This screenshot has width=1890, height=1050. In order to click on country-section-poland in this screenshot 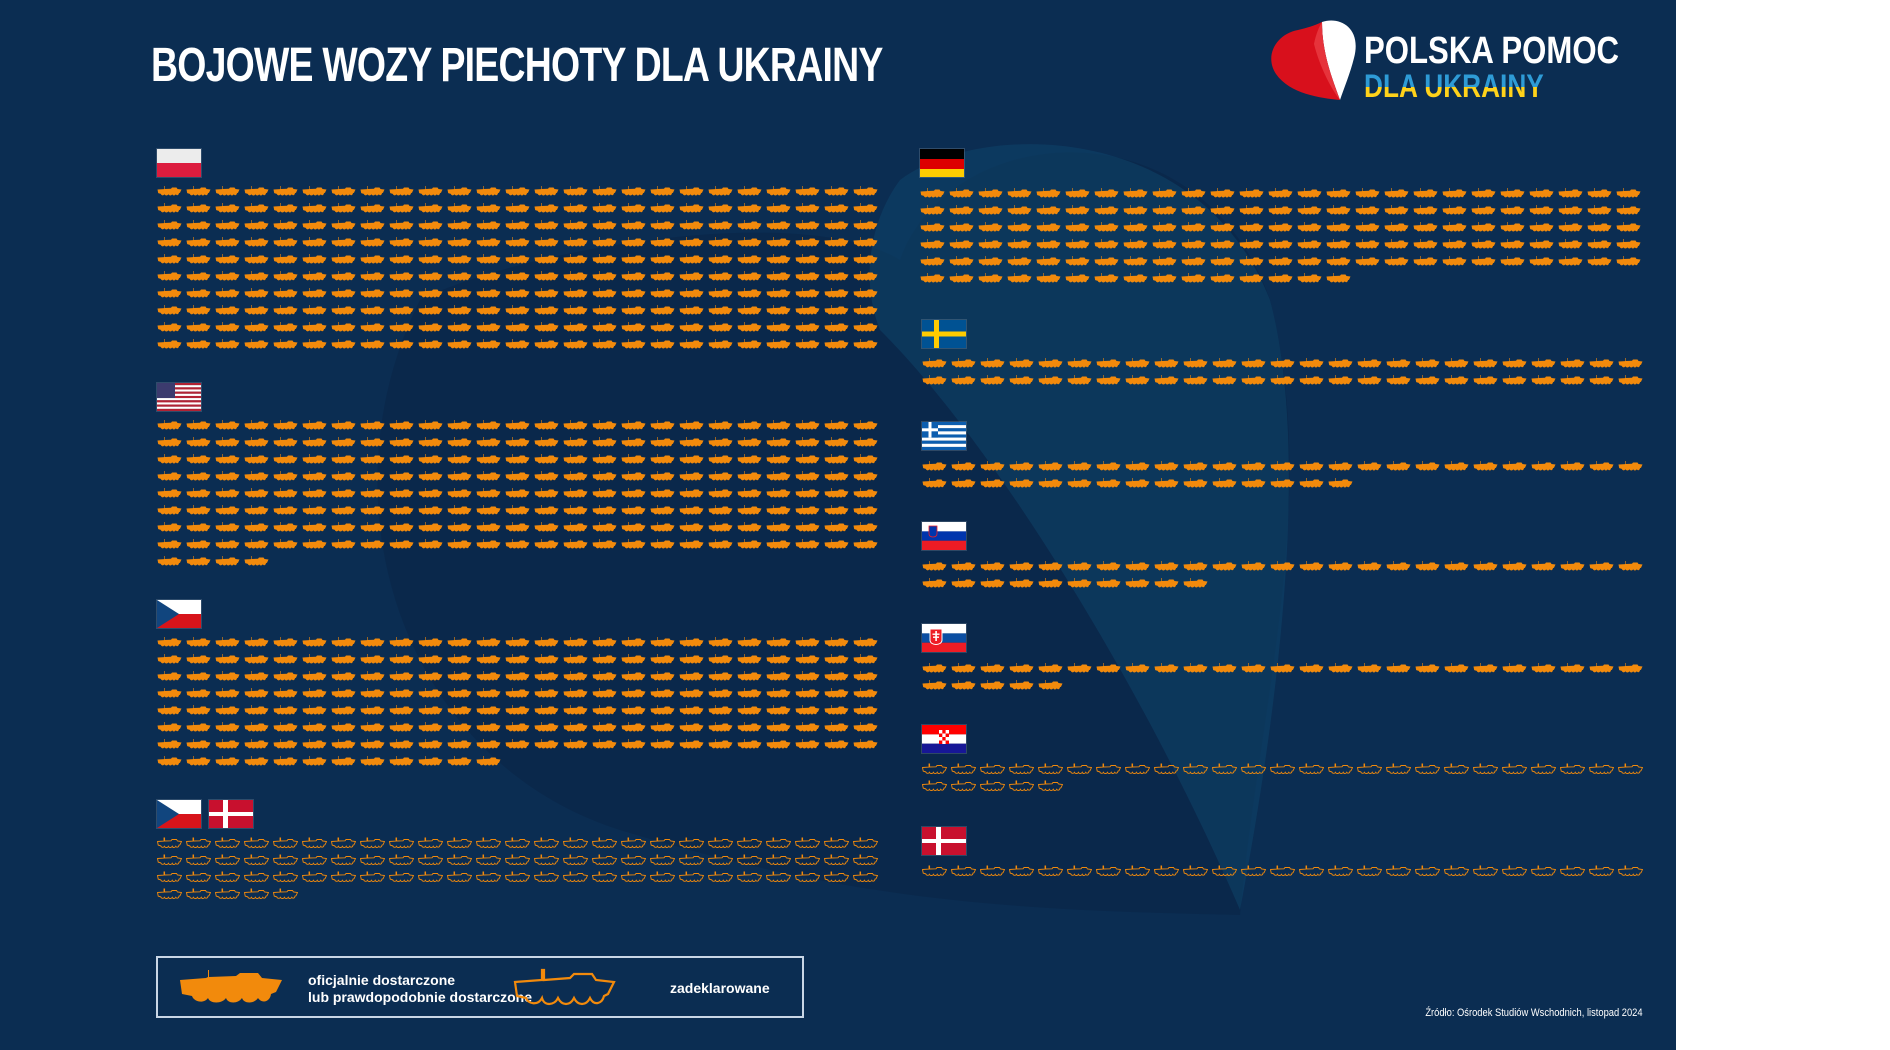, I will do `click(517, 249)`.